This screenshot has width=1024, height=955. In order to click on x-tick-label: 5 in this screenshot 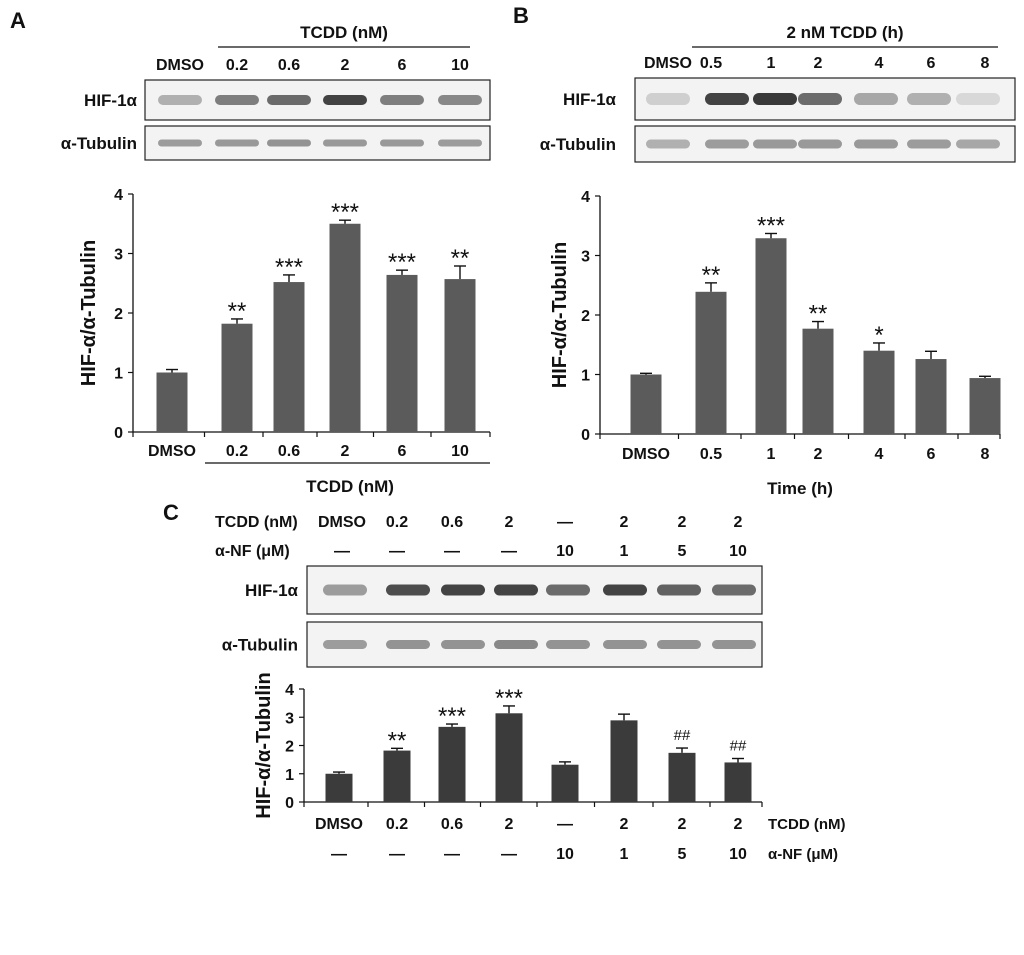, I will do `click(682, 854)`.